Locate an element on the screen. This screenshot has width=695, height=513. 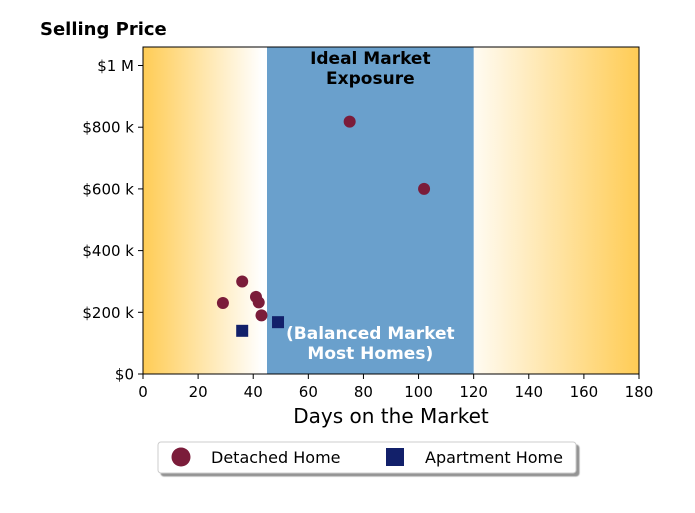
x-tick-label: 120 is located at coordinates (473, 392).